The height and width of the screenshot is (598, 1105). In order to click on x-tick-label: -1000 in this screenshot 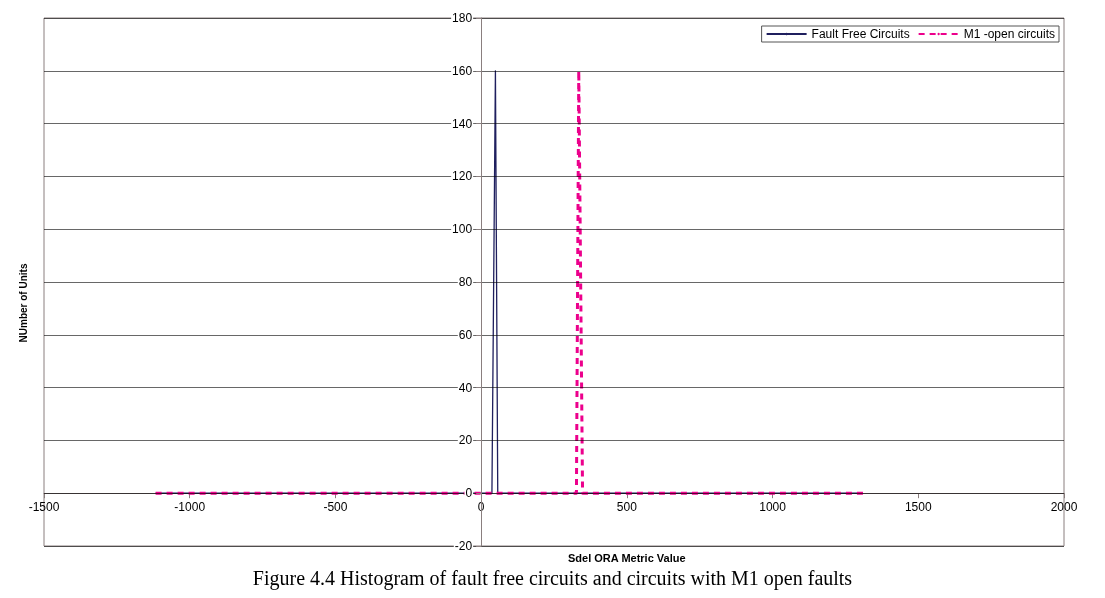, I will do `click(190, 507)`.